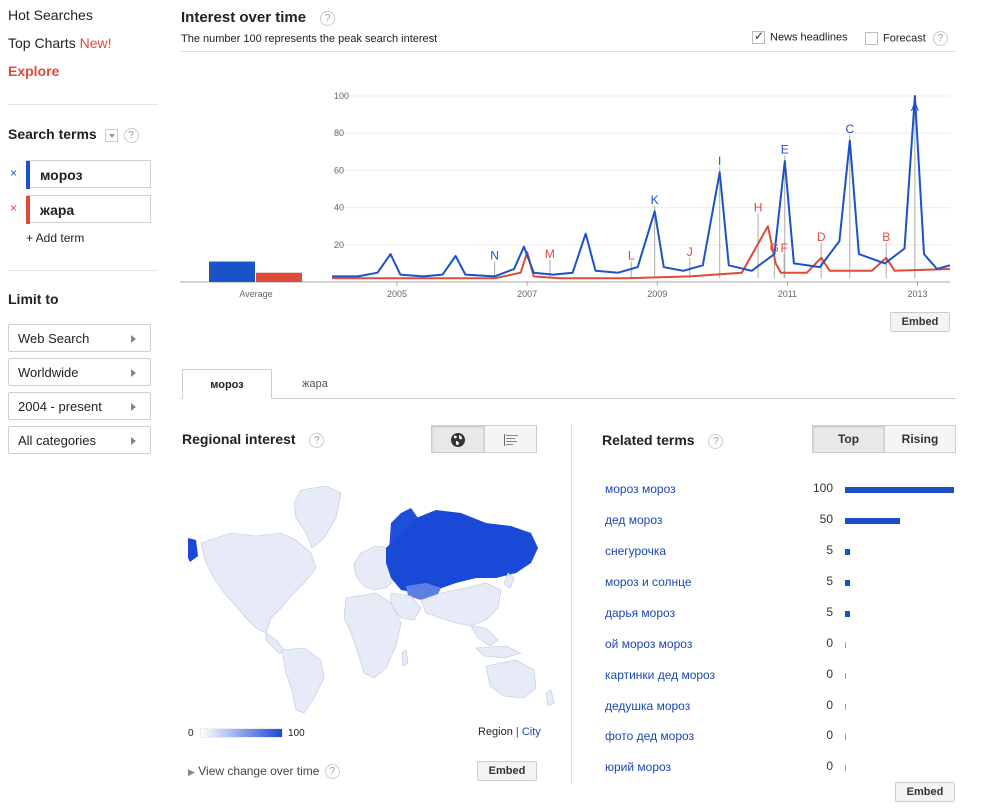  Describe the element at coordinates (774, 248) in the screenshot. I see `news-marker: G` at that location.